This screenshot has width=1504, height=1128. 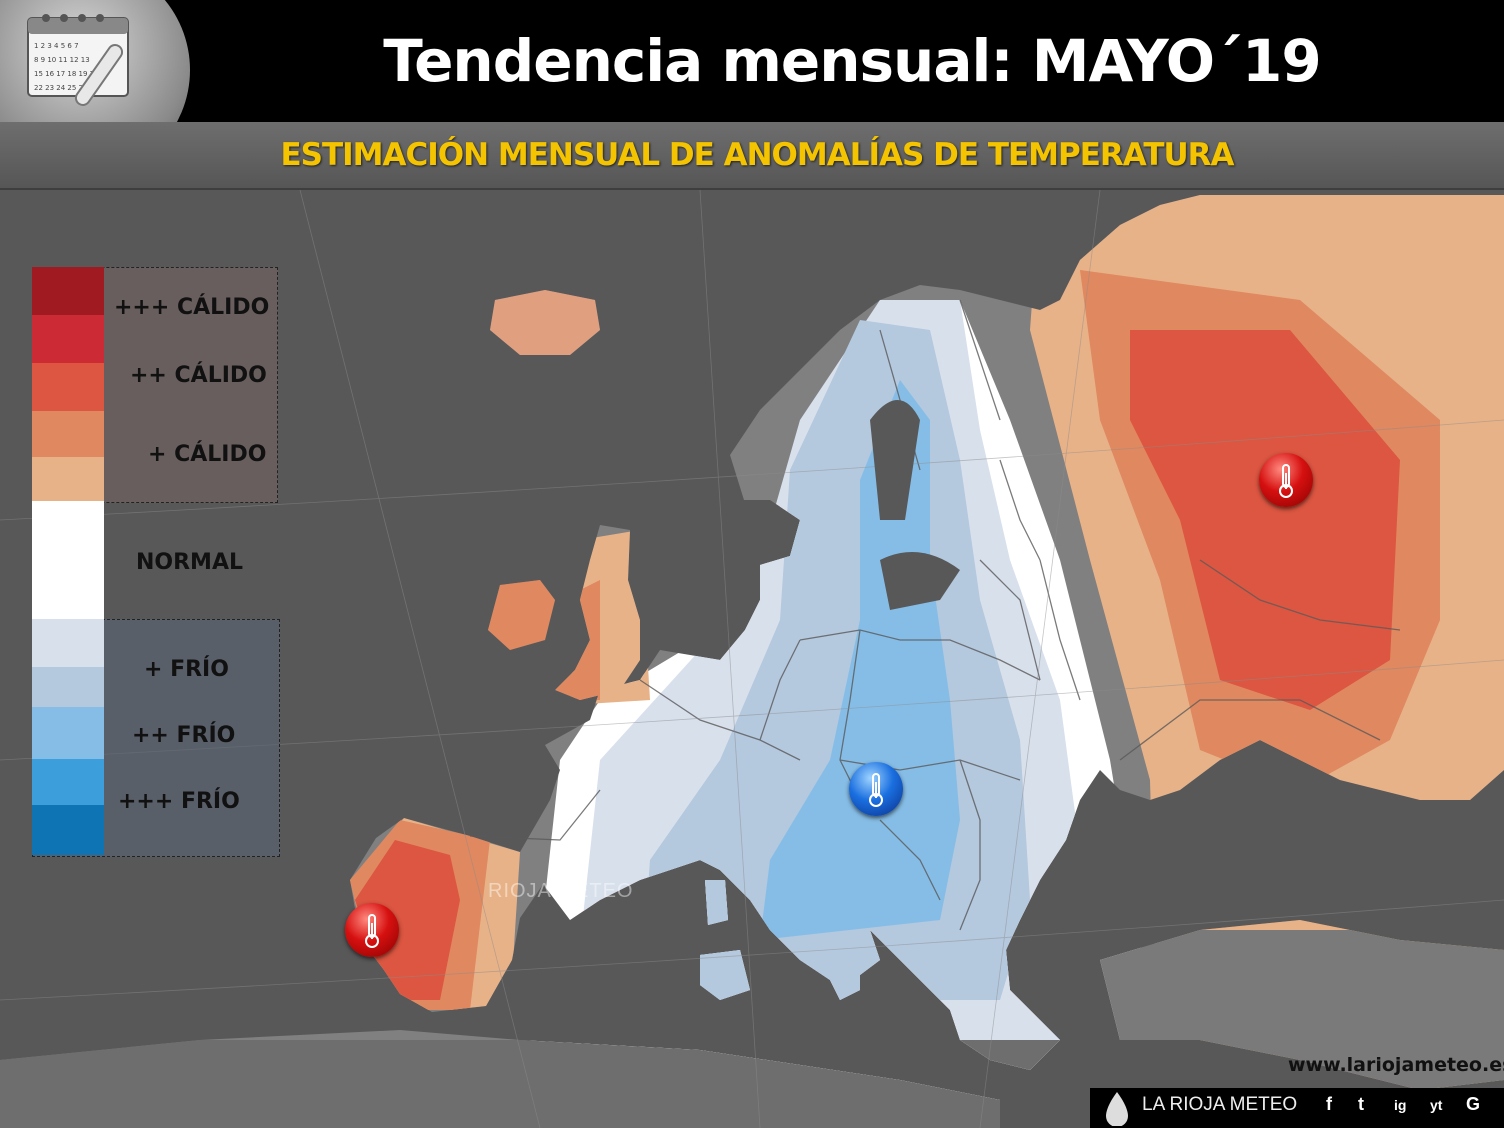 What do you see at coordinates (66, 88) in the screenshot?
I see `svg-text: 22 23 24 25 26 27` at bounding box center [66, 88].